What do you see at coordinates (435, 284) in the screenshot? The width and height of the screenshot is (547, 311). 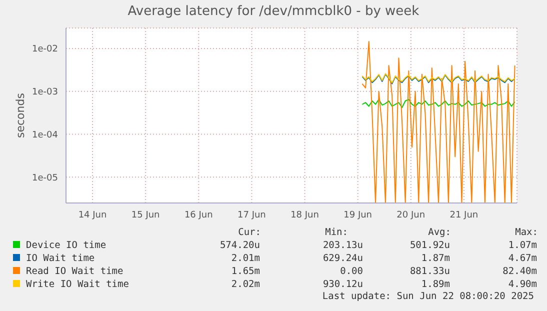 I see `text: 1.89m` at bounding box center [435, 284].